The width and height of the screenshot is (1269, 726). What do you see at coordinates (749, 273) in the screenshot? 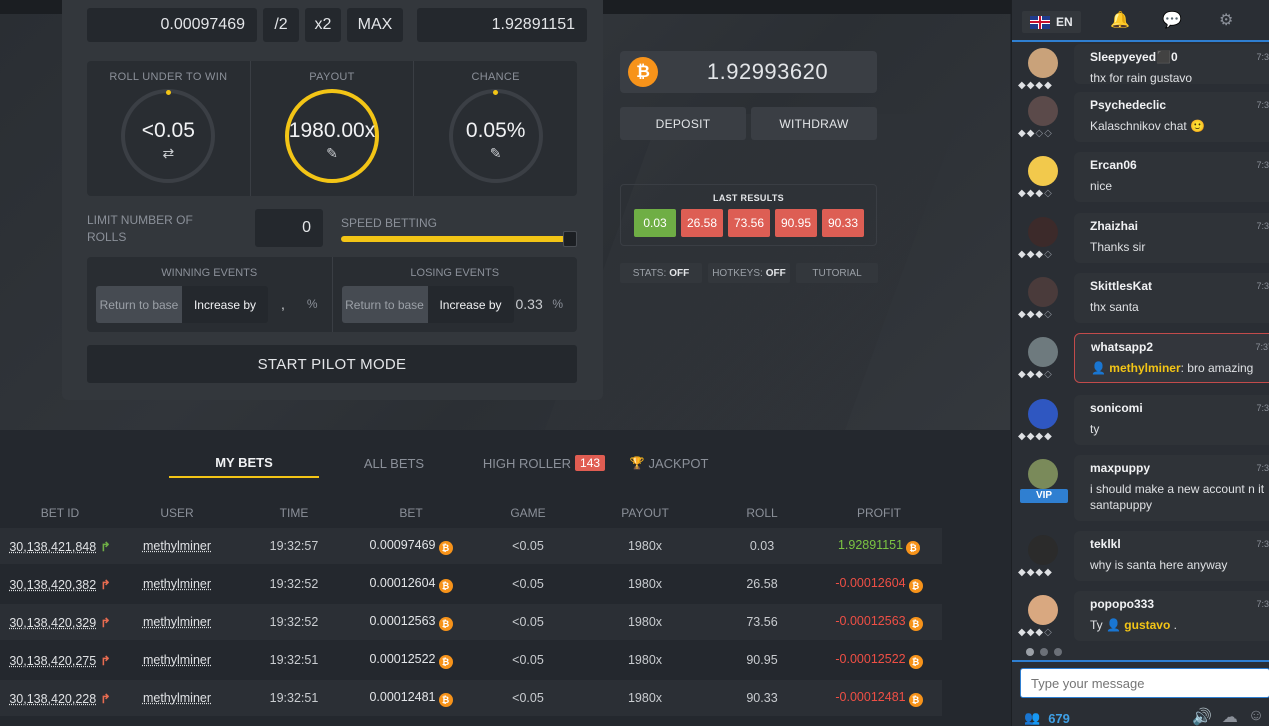
I see `hotkeys-toggle: HOTKEYS: OFF` at bounding box center [749, 273].